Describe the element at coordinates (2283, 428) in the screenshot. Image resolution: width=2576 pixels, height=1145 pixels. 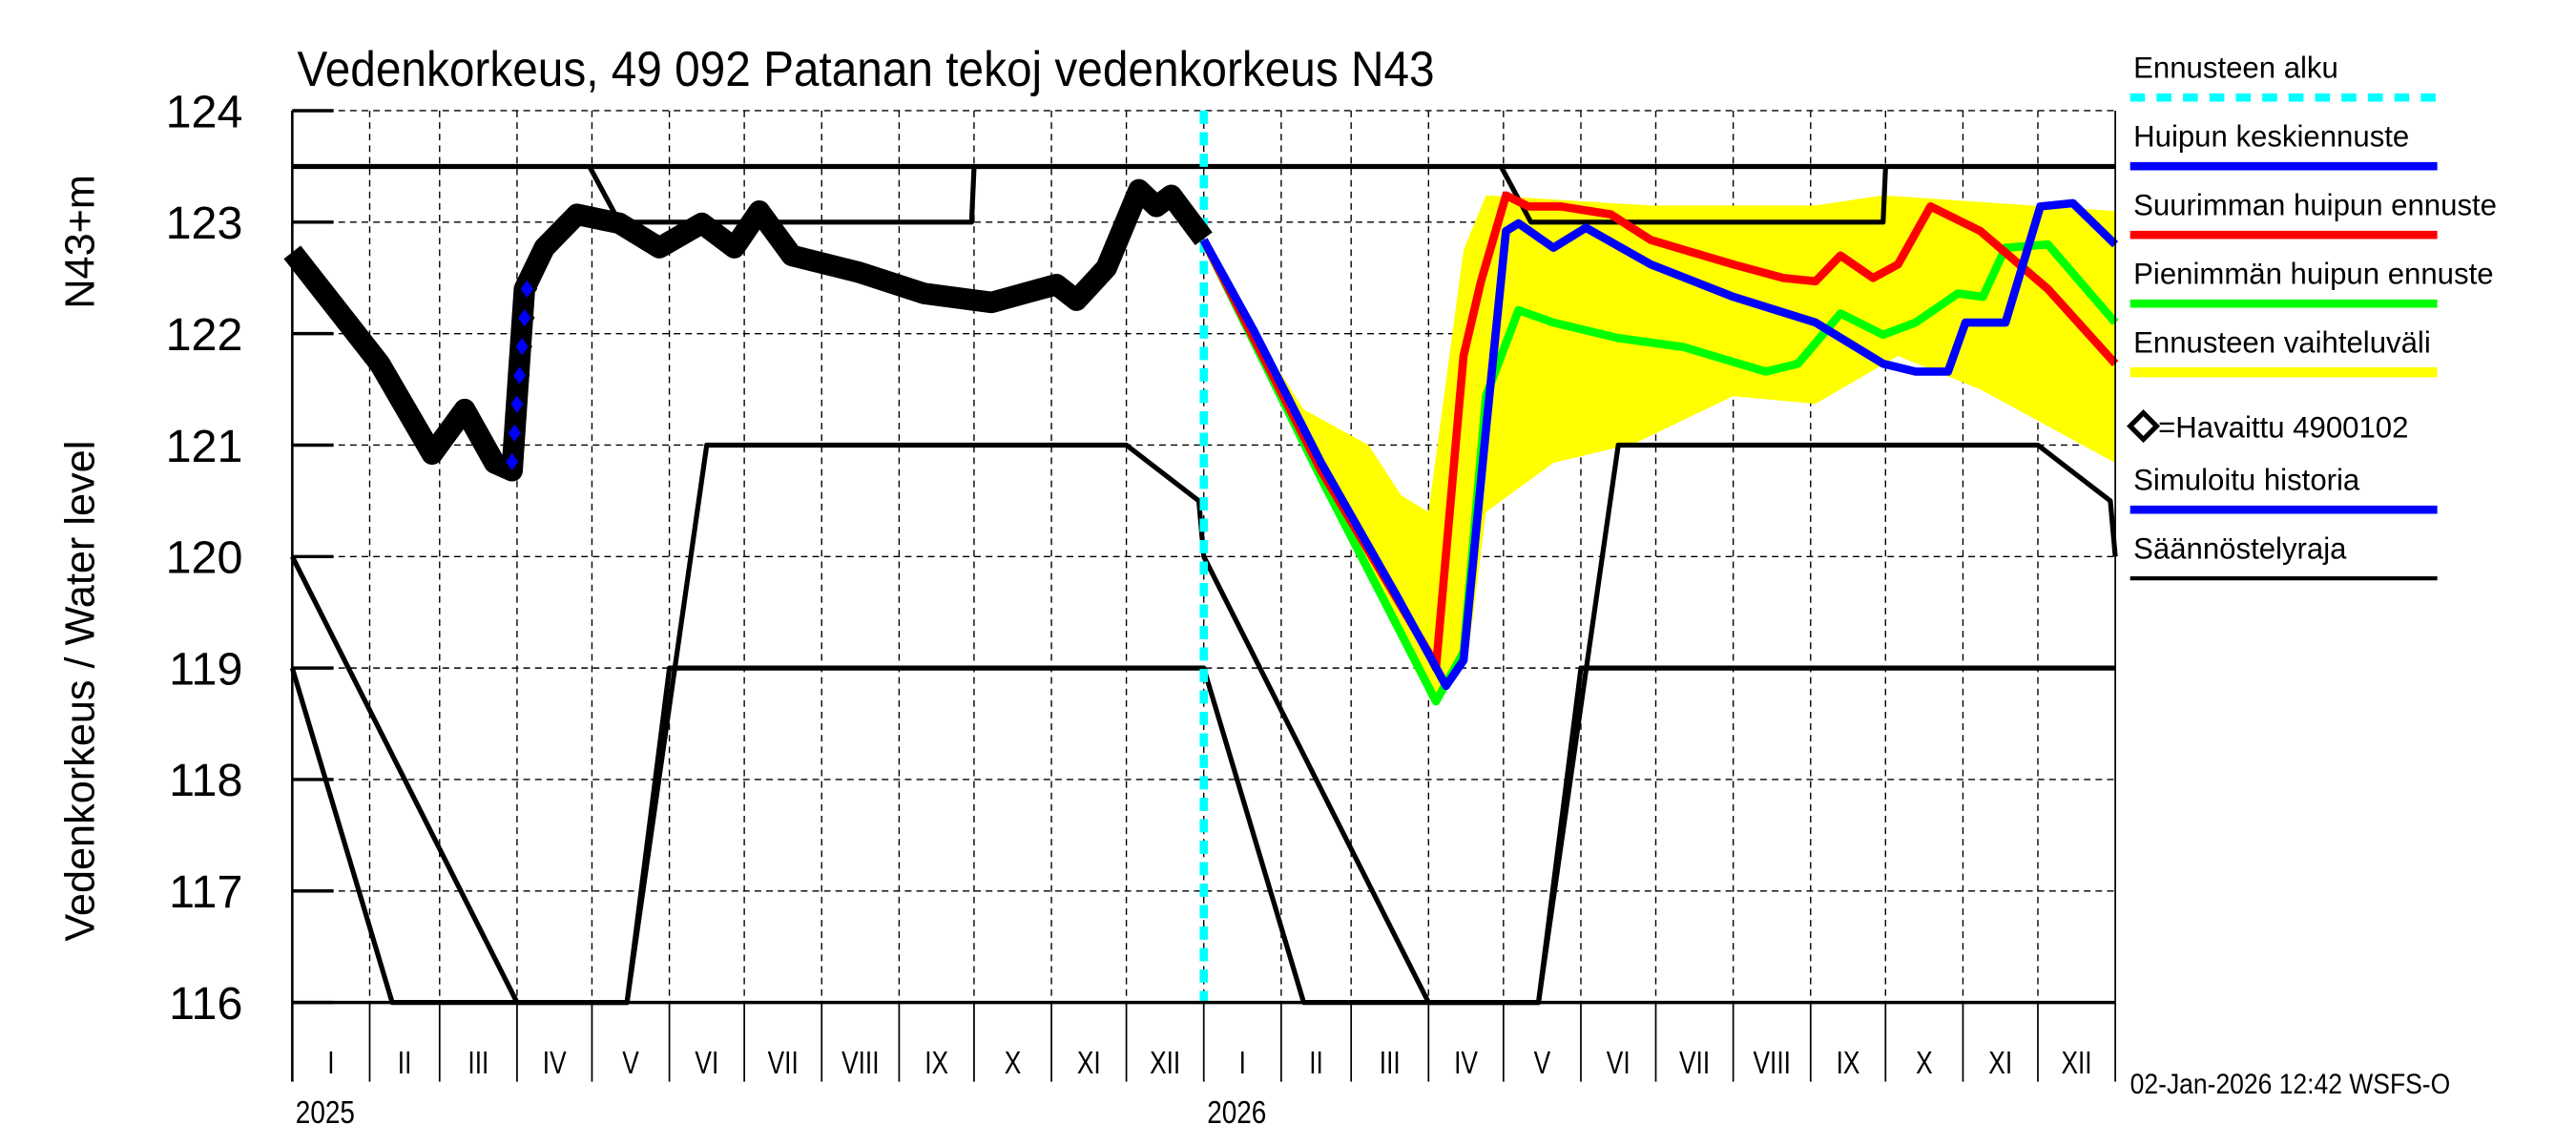
I see `legend-label: =Havaittu 4900102` at that location.